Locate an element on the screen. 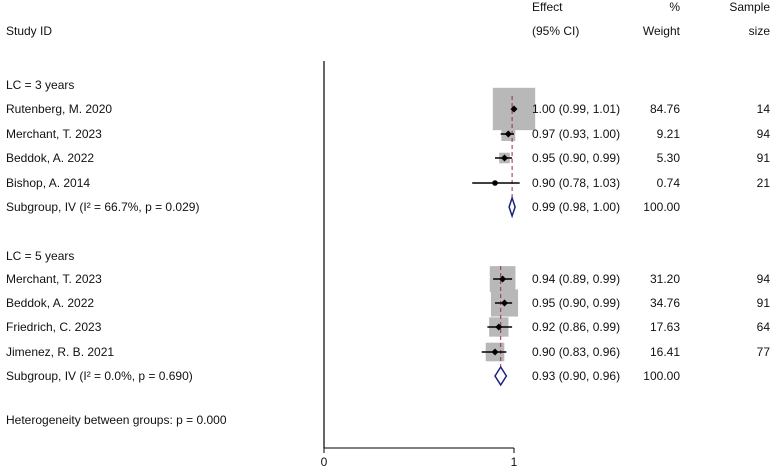 The width and height of the screenshot is (783, 468). sample-size-text: 64 is located at coordinates (763, 327).